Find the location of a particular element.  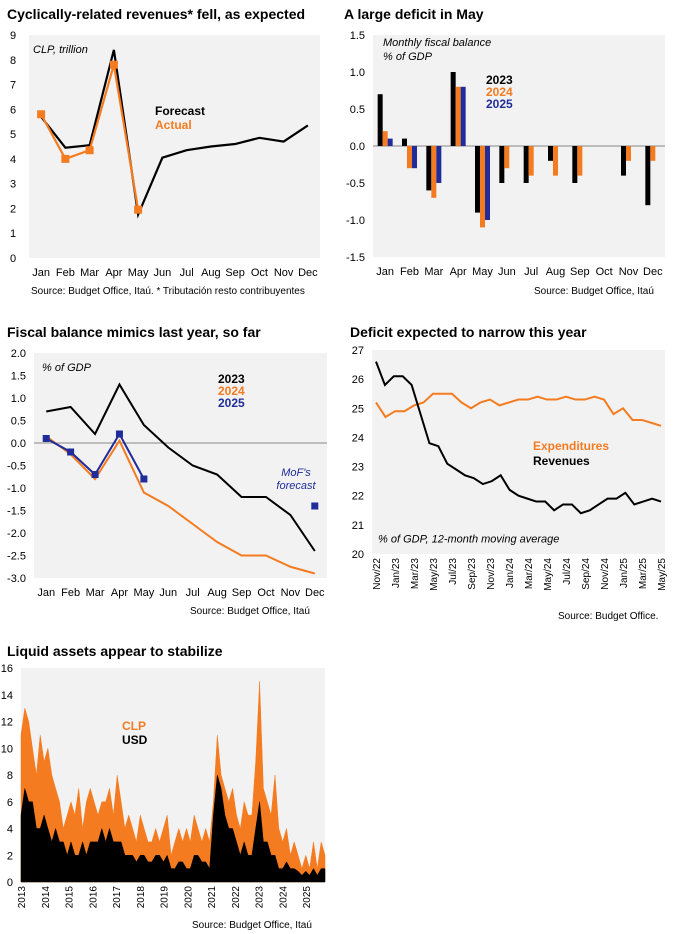

y-tick-label: 23 is located at coordinates (358, 468).